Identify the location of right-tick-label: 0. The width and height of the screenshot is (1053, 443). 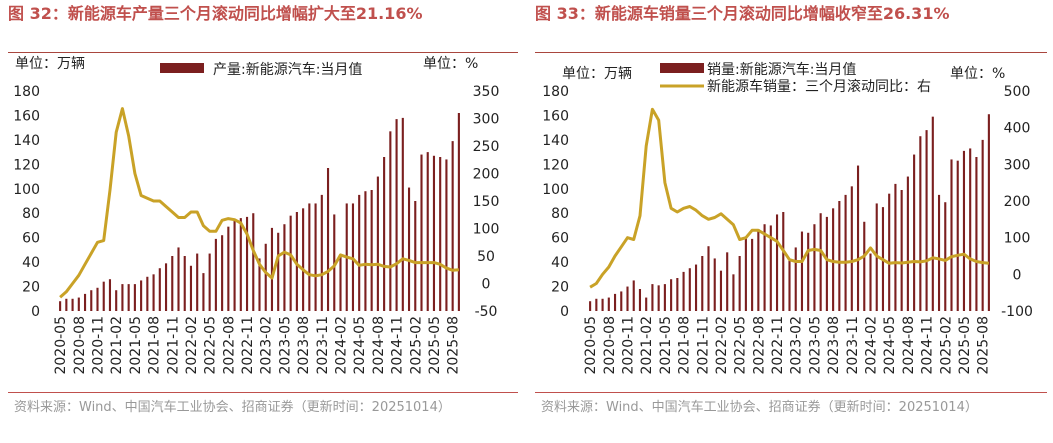
(486, 285).